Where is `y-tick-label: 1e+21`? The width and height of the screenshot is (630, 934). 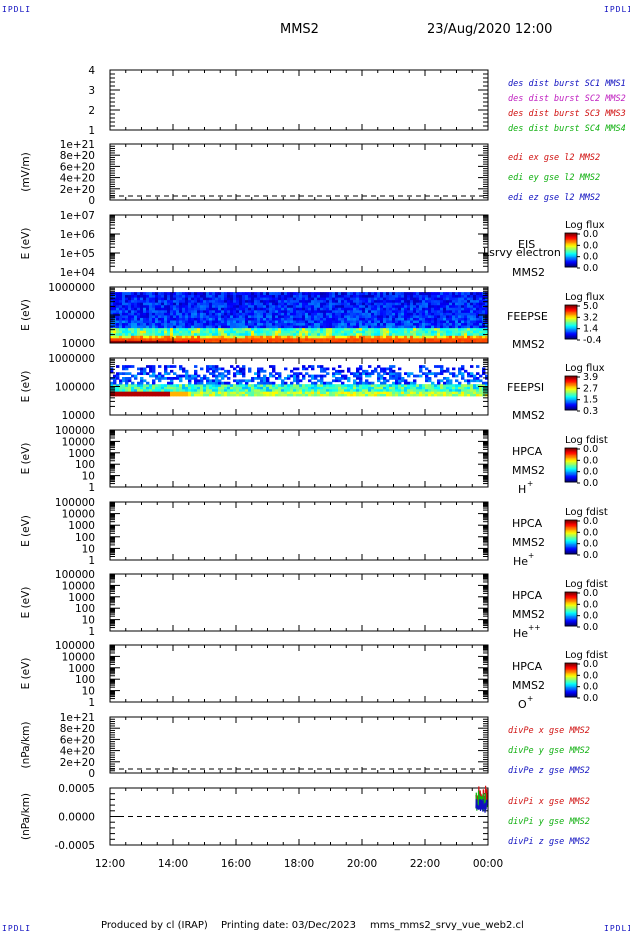 y-tick-label: 1e+21 is located at coordinates (77, 145).